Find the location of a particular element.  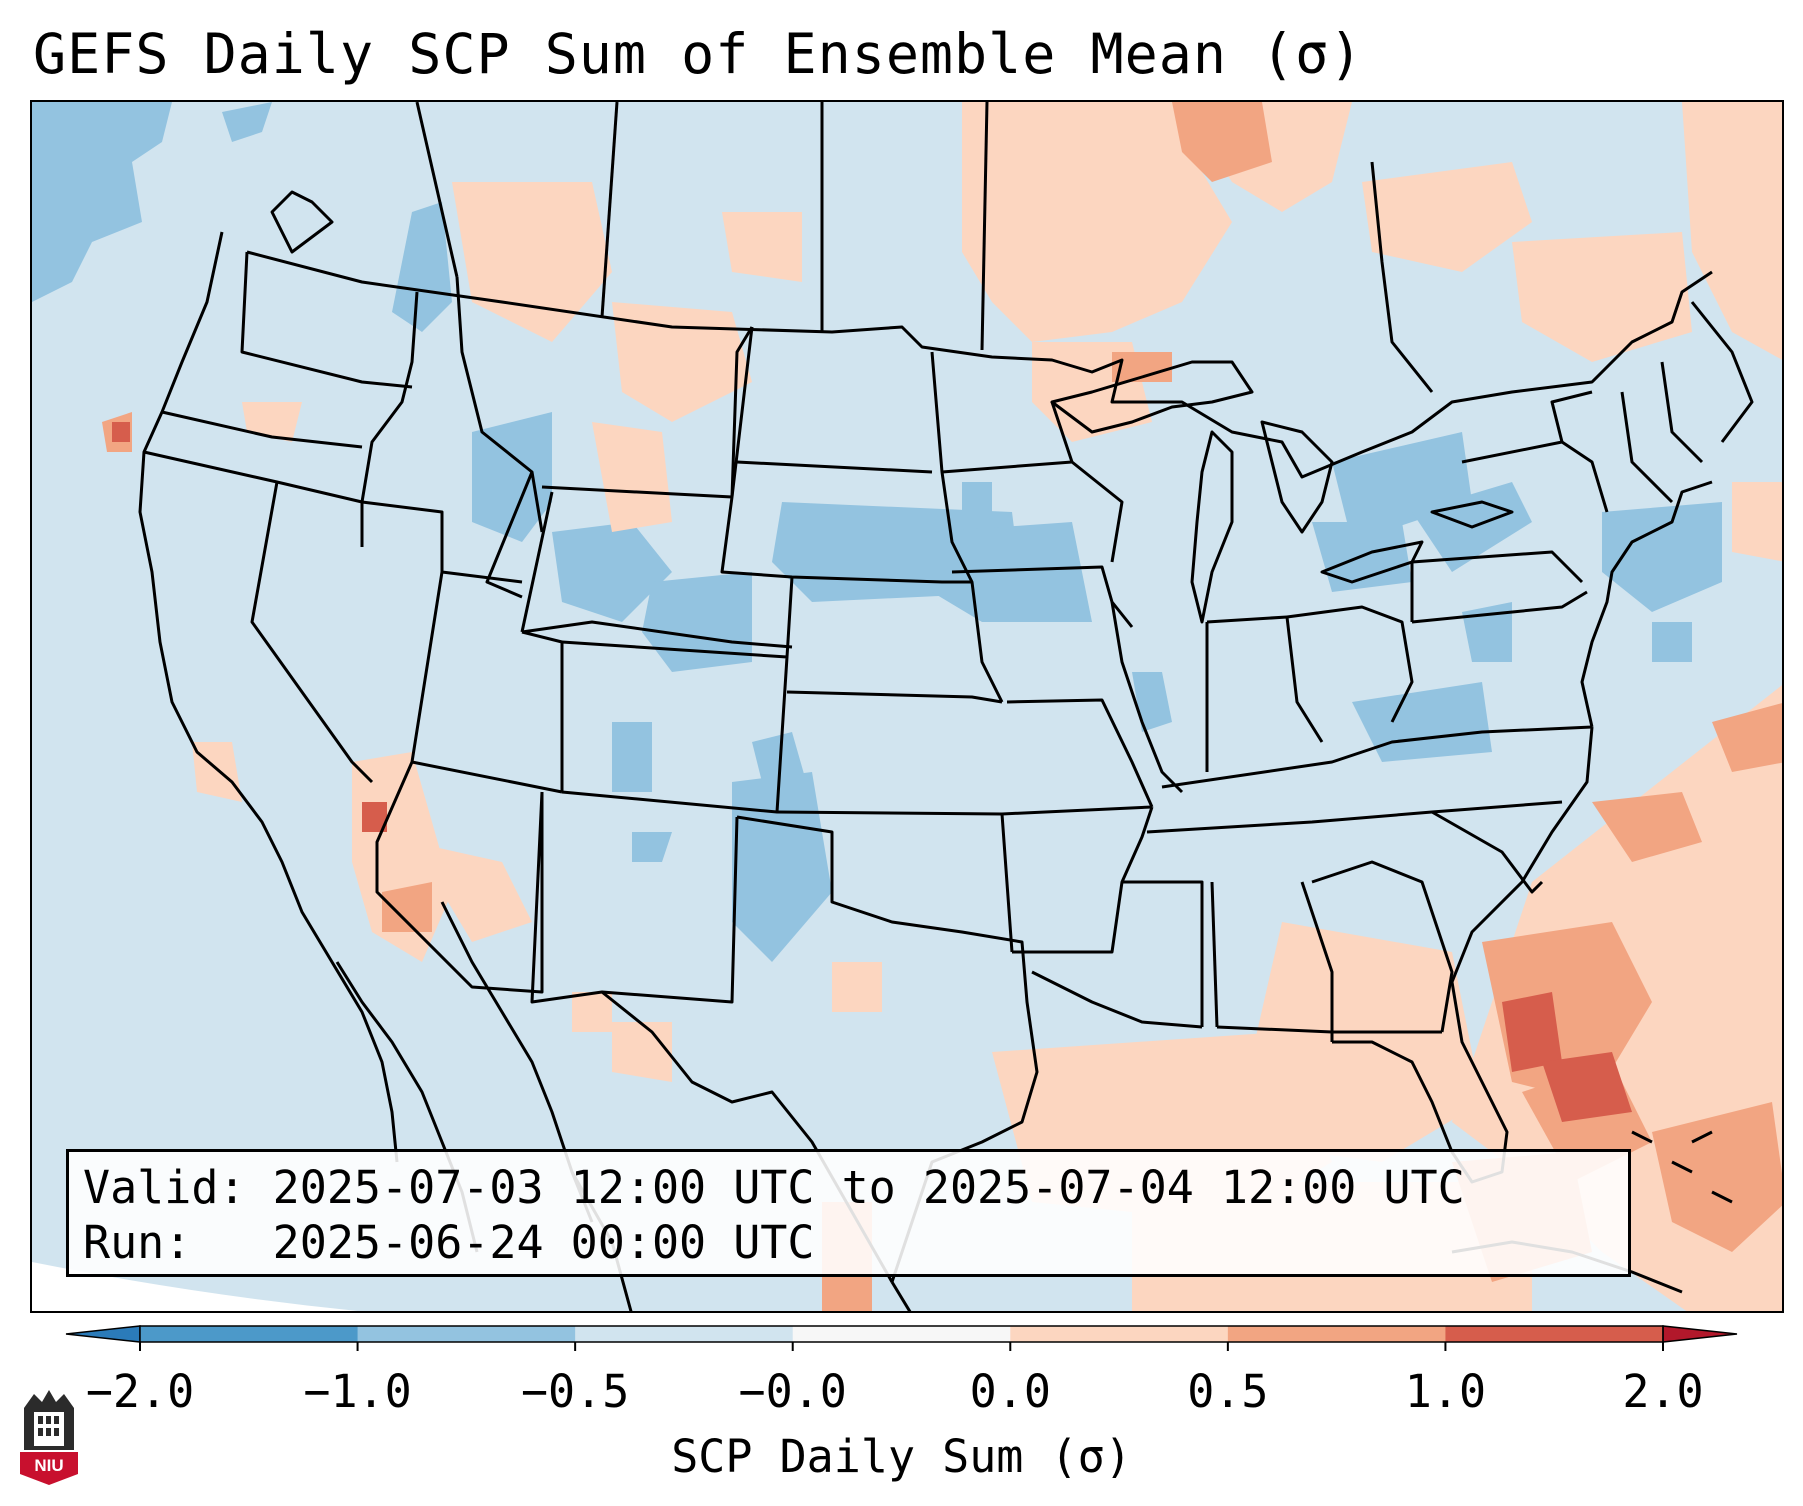

colorbar-outline is located at coordinates (901, 1334).